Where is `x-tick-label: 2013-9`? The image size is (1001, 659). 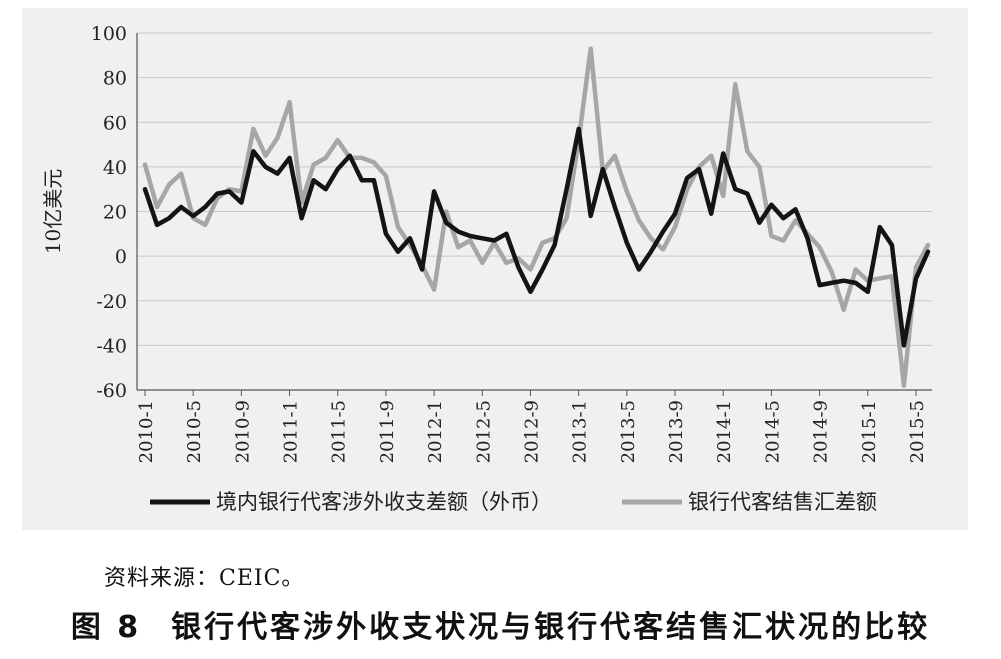
x-tick-label: 2013-9 is located at coordinates (676, 431).